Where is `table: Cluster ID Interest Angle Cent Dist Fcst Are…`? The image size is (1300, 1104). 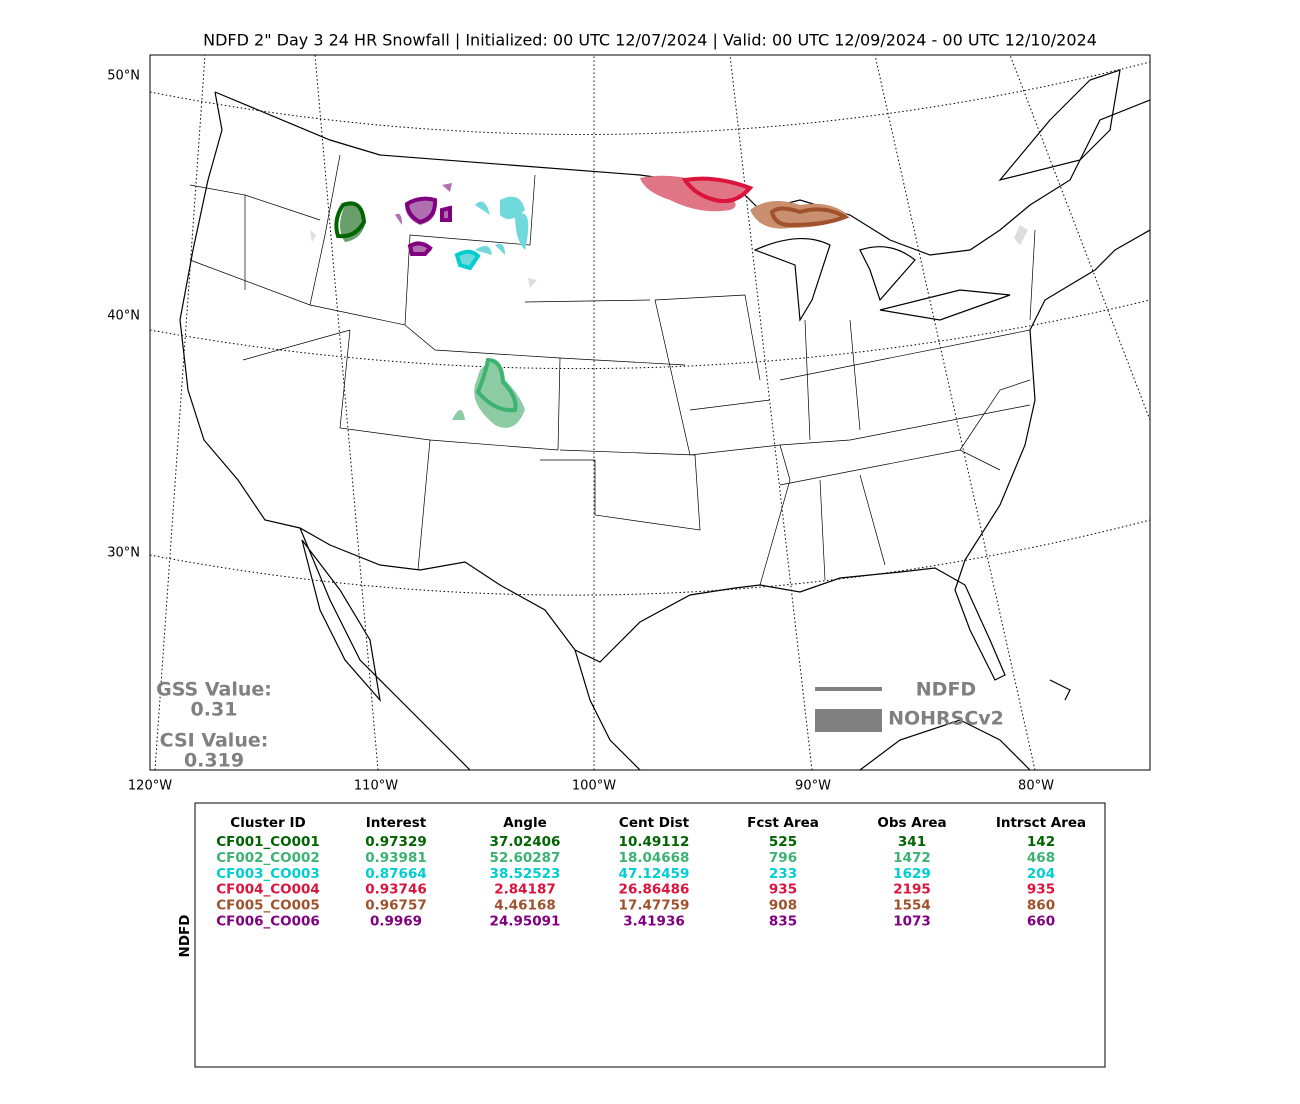
table: Cluster ID Interest Angle Cent Dist Fcst Are… is located at coordinates (651, 872).